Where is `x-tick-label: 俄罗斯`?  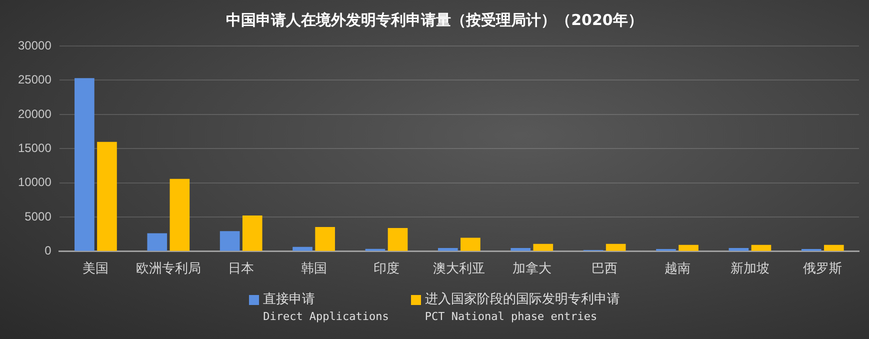 x-tick-label: 俄罗斯 is located at coordinates (822, 269).